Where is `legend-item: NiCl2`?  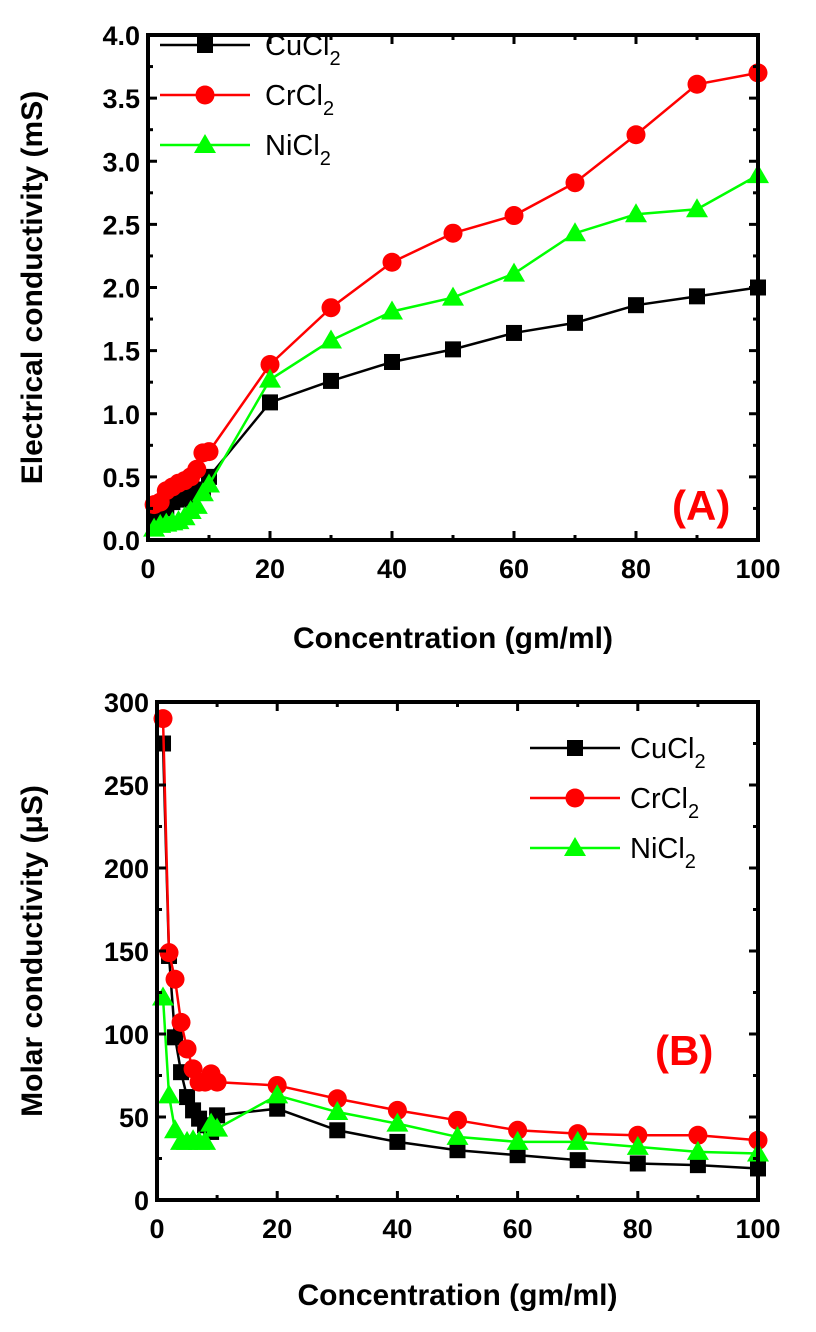
legend-item: NiCl2 is located at coordinates (613, 853).